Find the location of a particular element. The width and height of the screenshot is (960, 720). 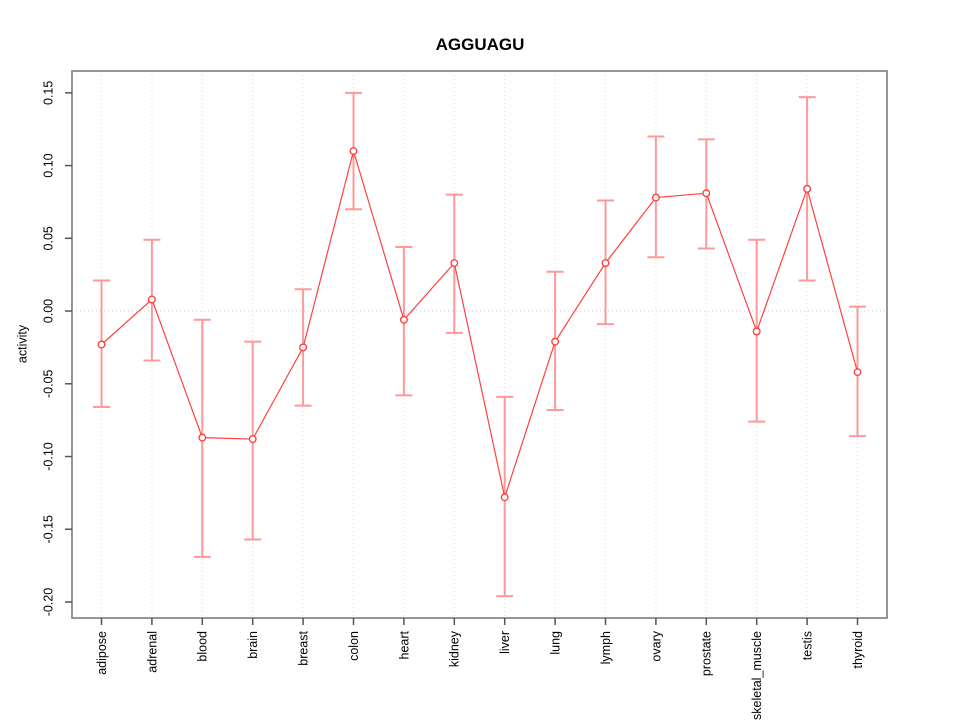

y-tick-label: 0.05 is located at coordinates (48, 238).